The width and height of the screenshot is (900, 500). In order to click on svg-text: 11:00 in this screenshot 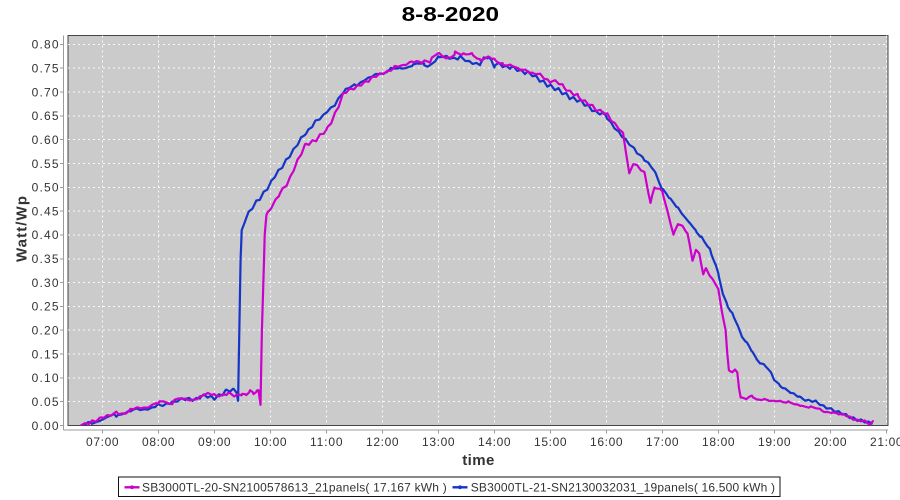, I will do `click(326, 442)`.